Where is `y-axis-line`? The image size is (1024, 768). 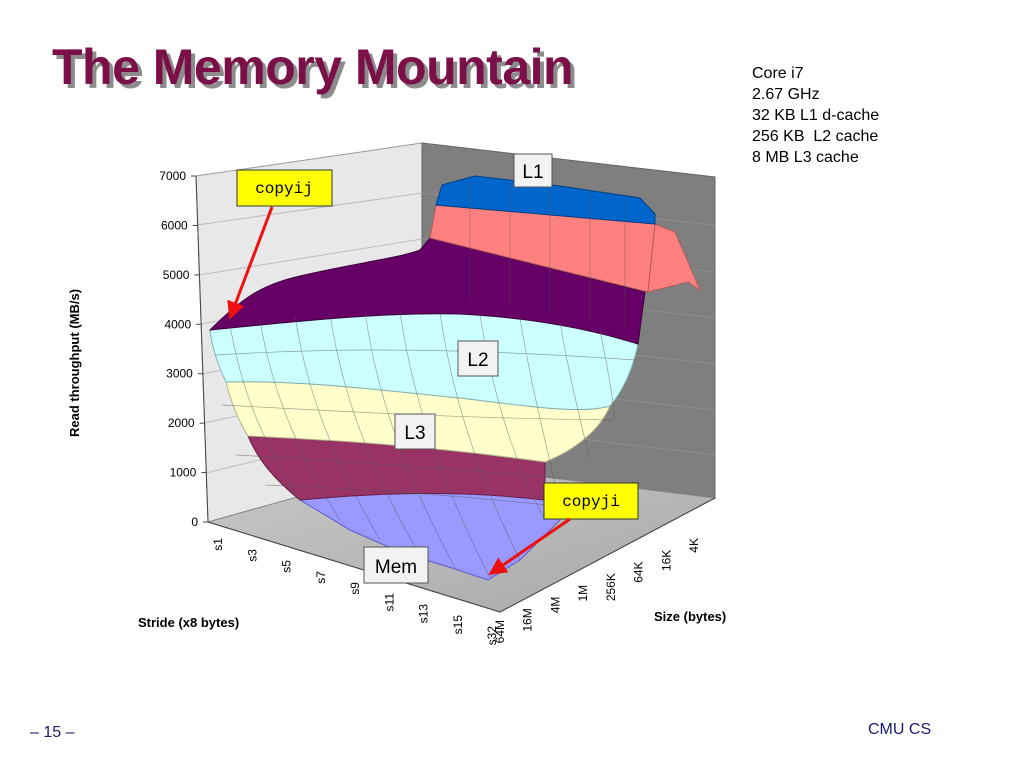
y-axis-line is located at coordinates (202, 349).